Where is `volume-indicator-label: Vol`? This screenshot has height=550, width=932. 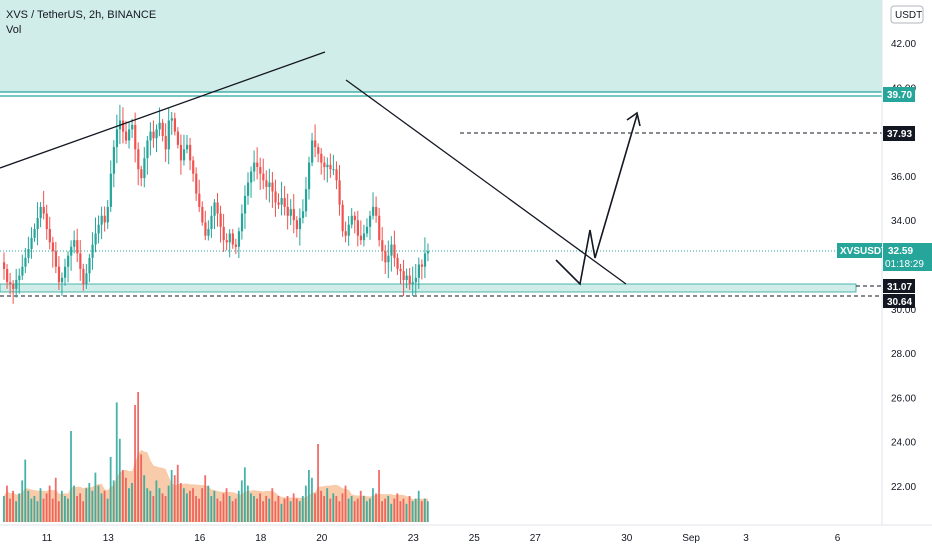 volume-indicator-label: Vol is located at coordinates (14, 30).